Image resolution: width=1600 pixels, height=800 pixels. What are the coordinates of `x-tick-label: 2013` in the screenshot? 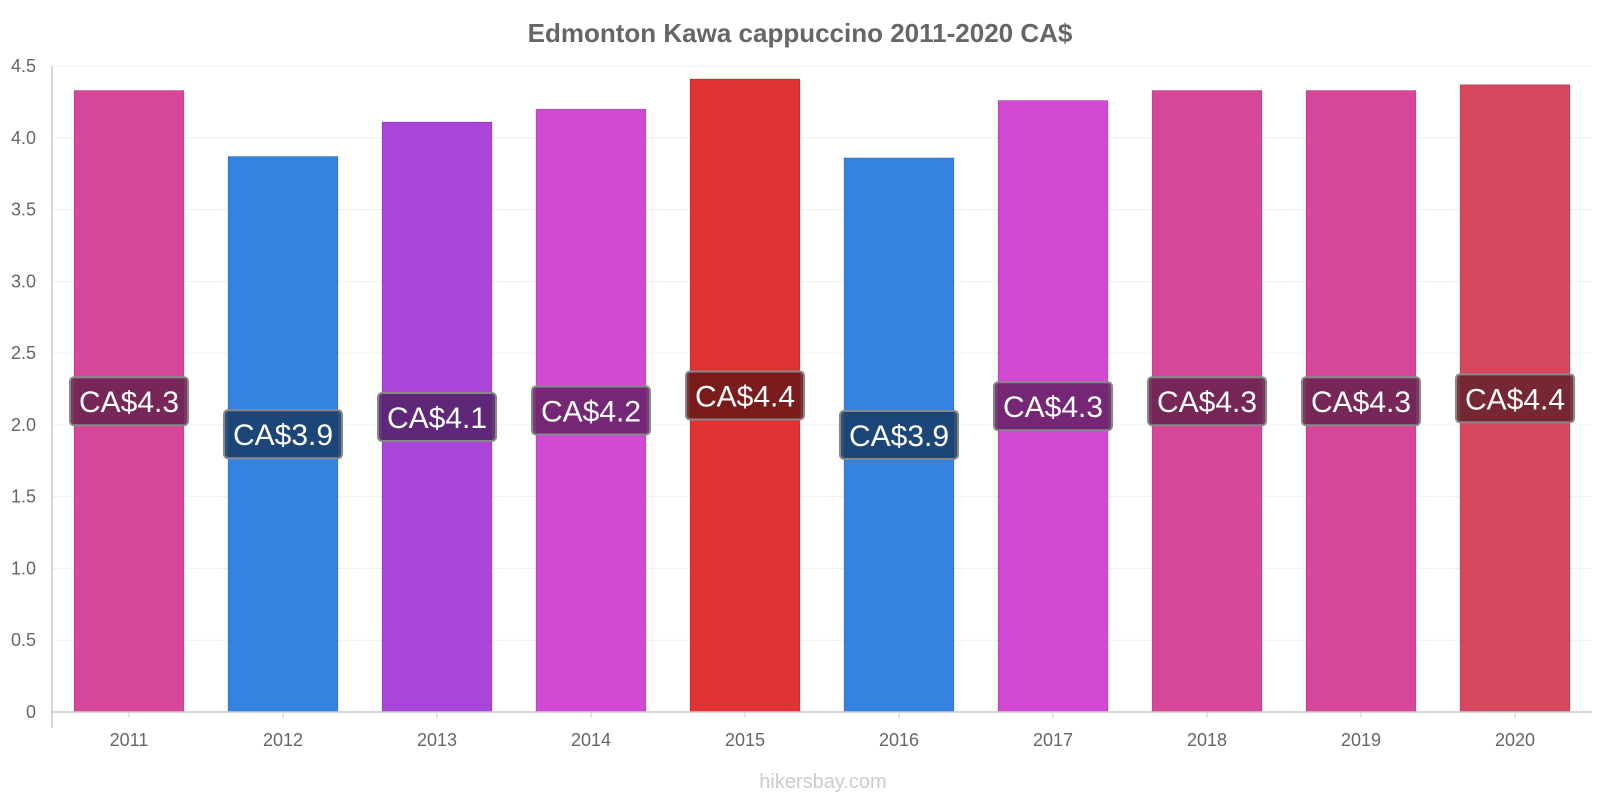 It's located at (437, 740).